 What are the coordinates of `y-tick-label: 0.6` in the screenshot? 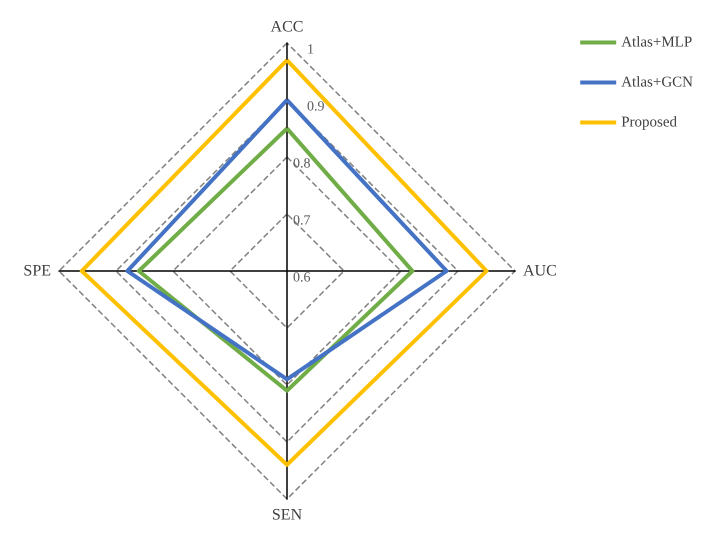 It's located at (301, 278).